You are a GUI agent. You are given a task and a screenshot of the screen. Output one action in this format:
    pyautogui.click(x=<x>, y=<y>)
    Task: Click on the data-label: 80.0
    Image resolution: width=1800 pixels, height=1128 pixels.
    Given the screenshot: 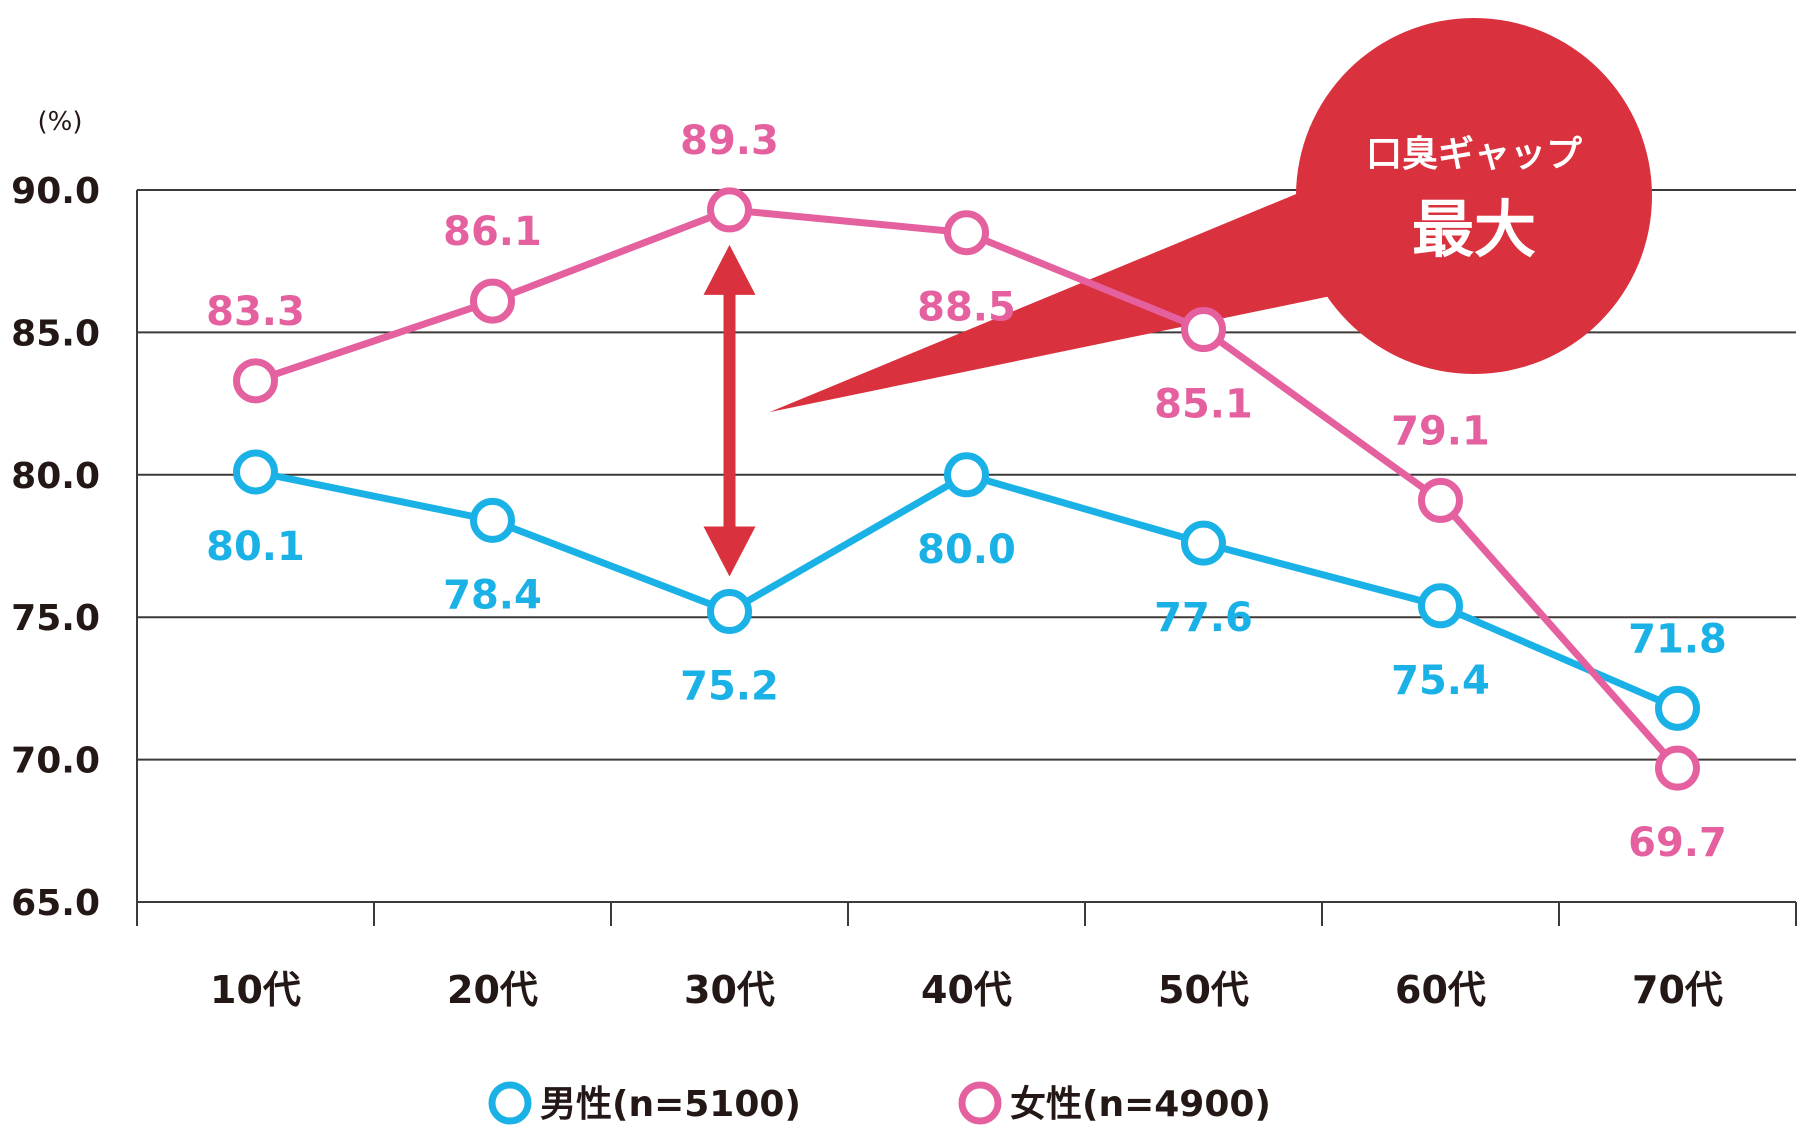 What is the action you would take?
    pyautogui.click(x=966, y=550)
    